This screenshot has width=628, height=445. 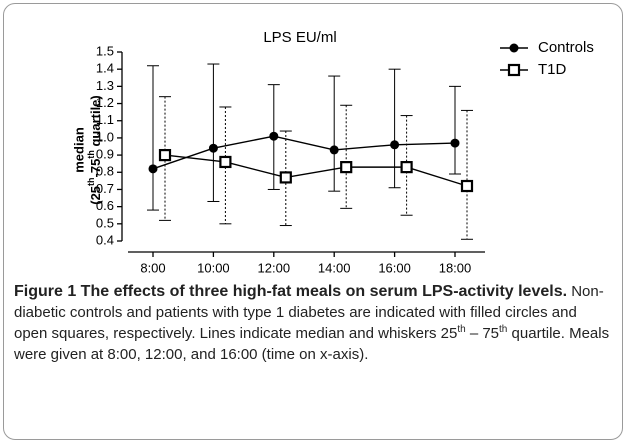 I want to click on y-tick-label: 1.0, so click(x=105, y=136).